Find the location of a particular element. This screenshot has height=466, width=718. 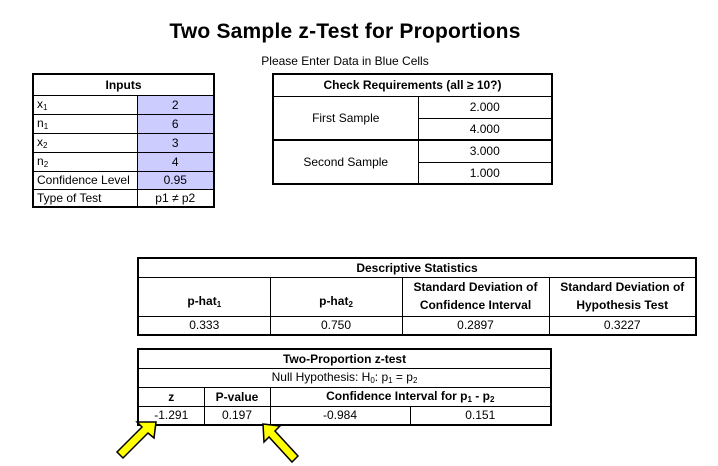

ci-lower-value: -0.984 is located at coordinates (340, 415).